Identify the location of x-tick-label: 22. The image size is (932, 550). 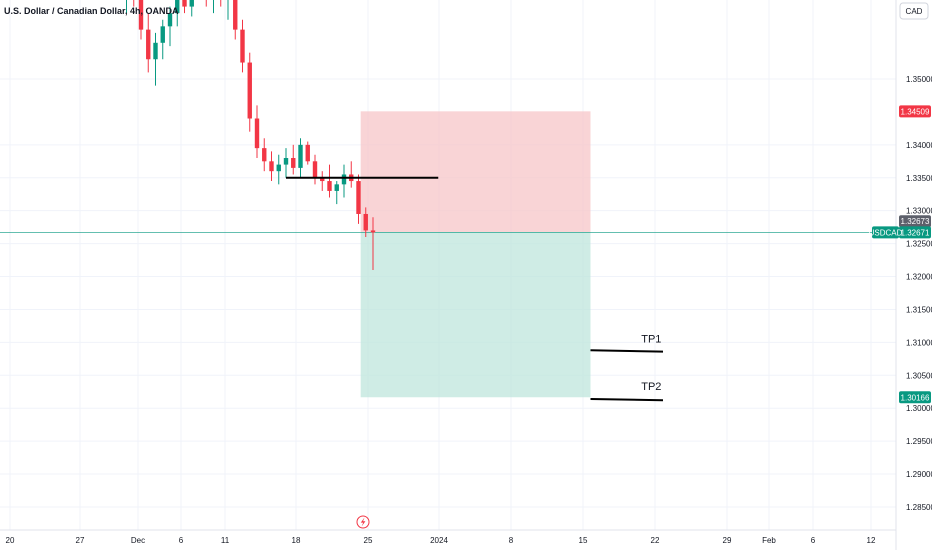
(655, 540).